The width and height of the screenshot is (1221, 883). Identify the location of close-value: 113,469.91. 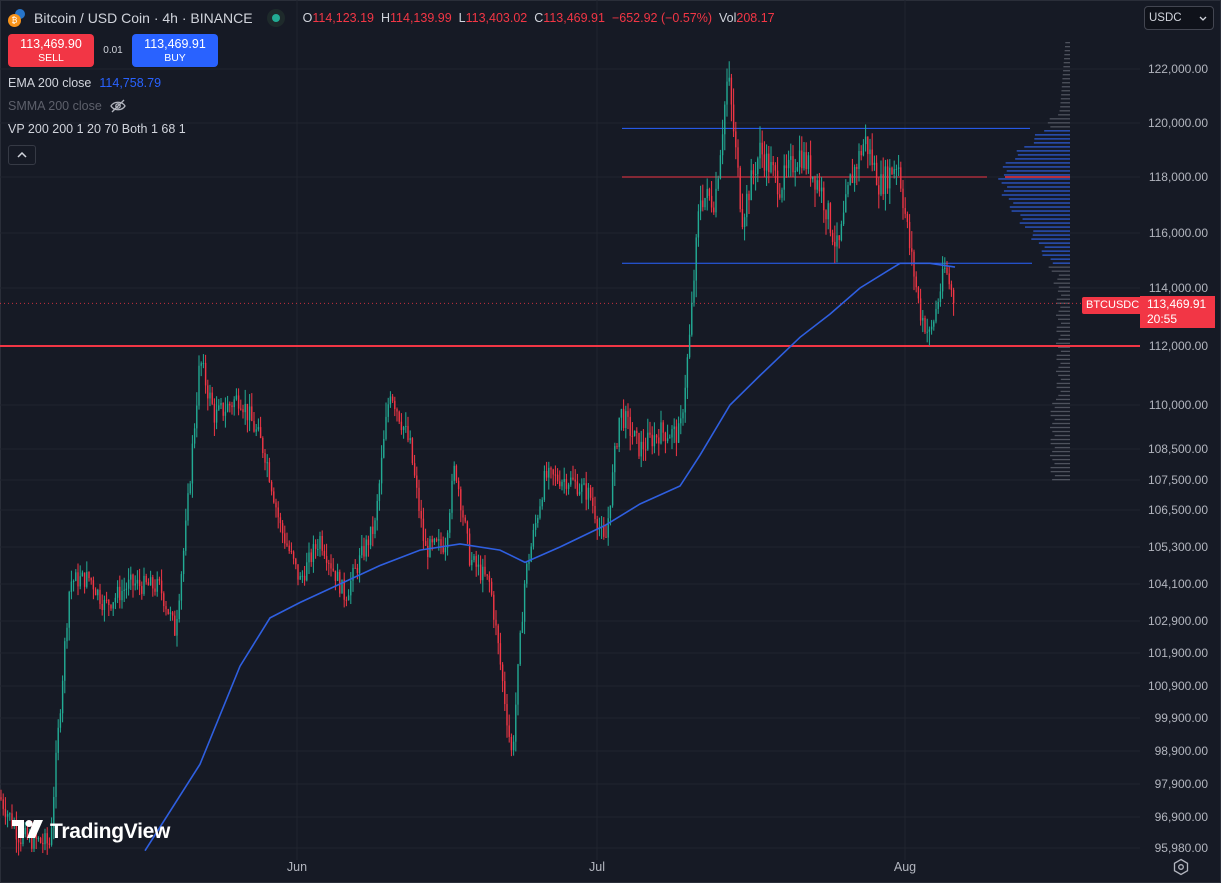
(574, 18).